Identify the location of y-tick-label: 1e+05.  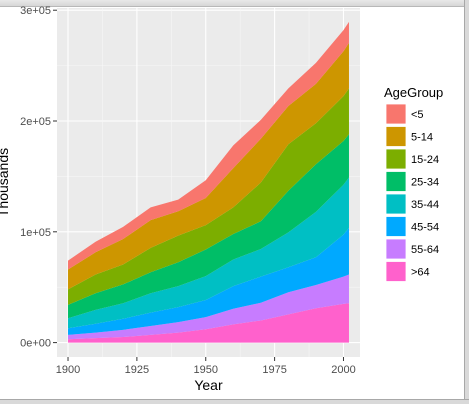
(35, 233).